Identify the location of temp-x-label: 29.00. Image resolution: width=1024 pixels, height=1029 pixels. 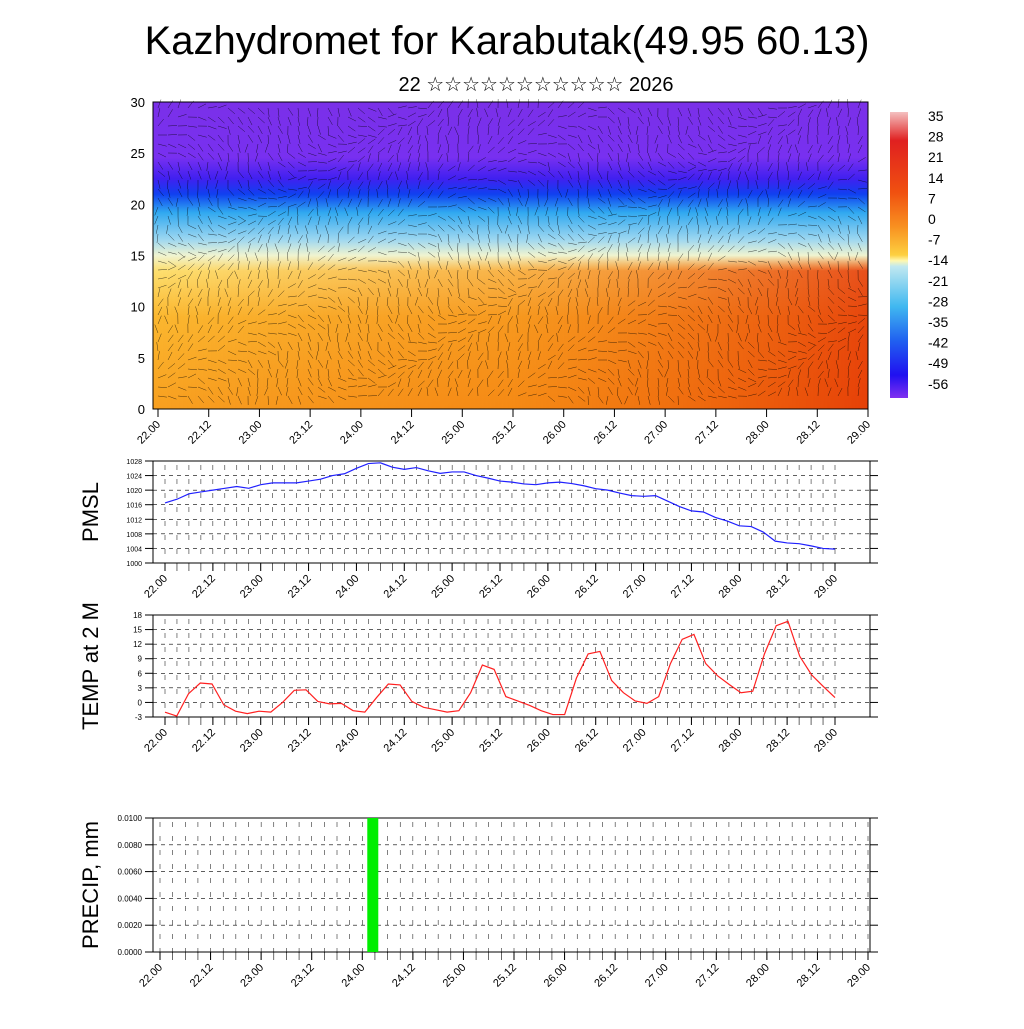
(826, 741).